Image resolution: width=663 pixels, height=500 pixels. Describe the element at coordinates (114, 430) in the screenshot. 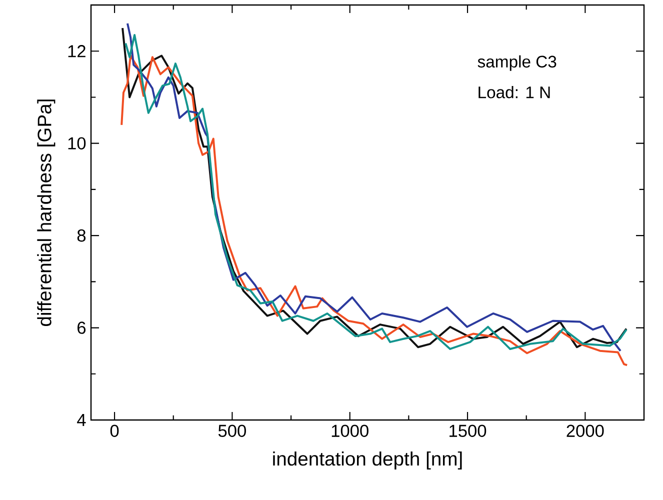

I see `x-tick-label: 0` at that location.